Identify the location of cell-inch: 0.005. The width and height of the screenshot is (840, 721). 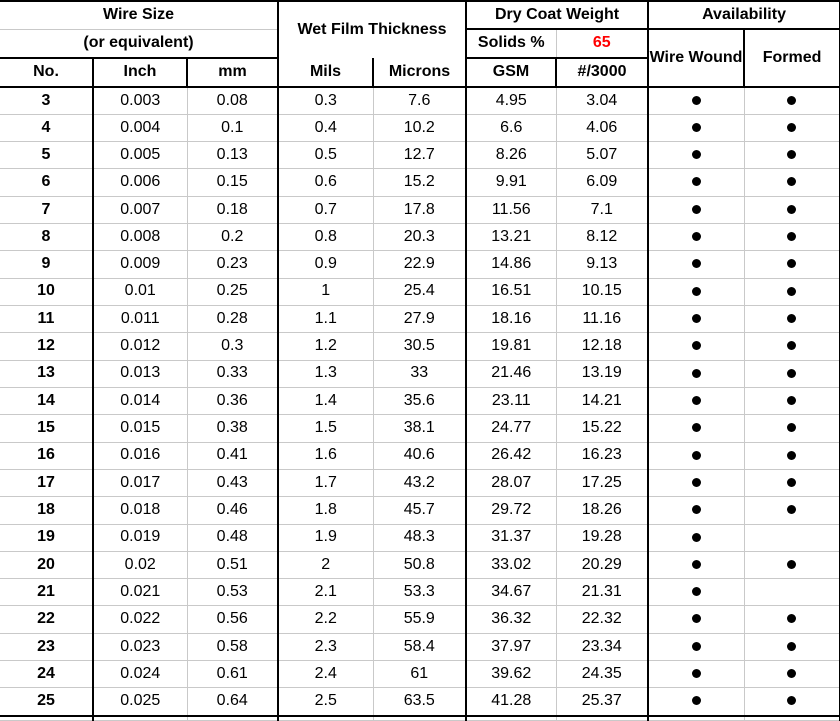
(140, 155).